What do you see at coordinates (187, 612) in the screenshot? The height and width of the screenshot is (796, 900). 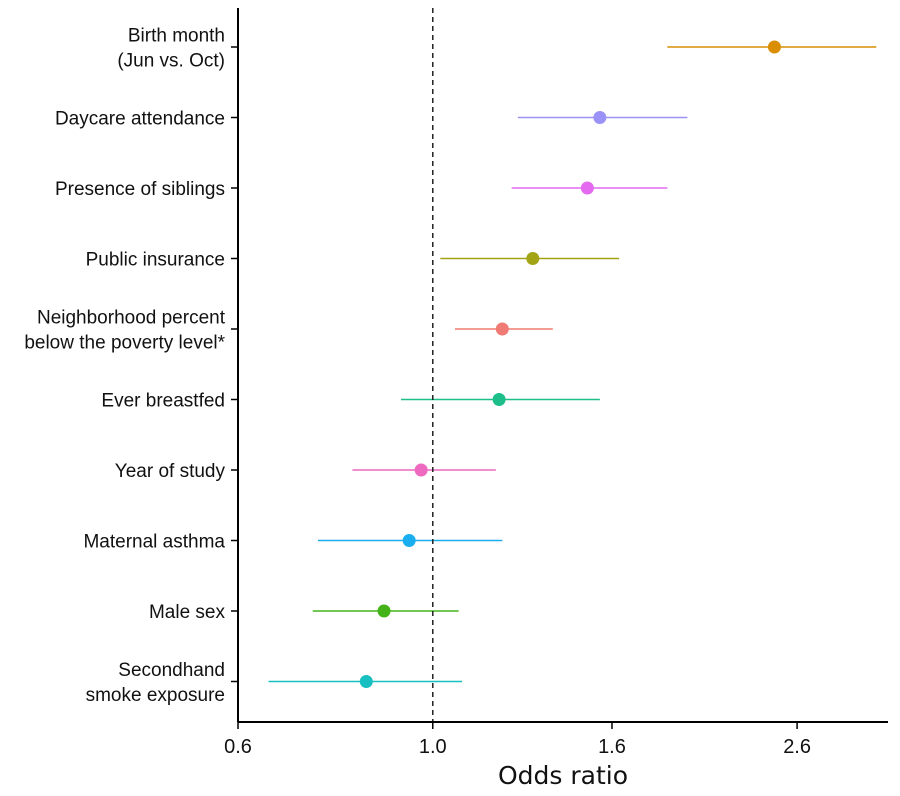 I see `y-category-label: Male sex` at bounding box center [187, 612].